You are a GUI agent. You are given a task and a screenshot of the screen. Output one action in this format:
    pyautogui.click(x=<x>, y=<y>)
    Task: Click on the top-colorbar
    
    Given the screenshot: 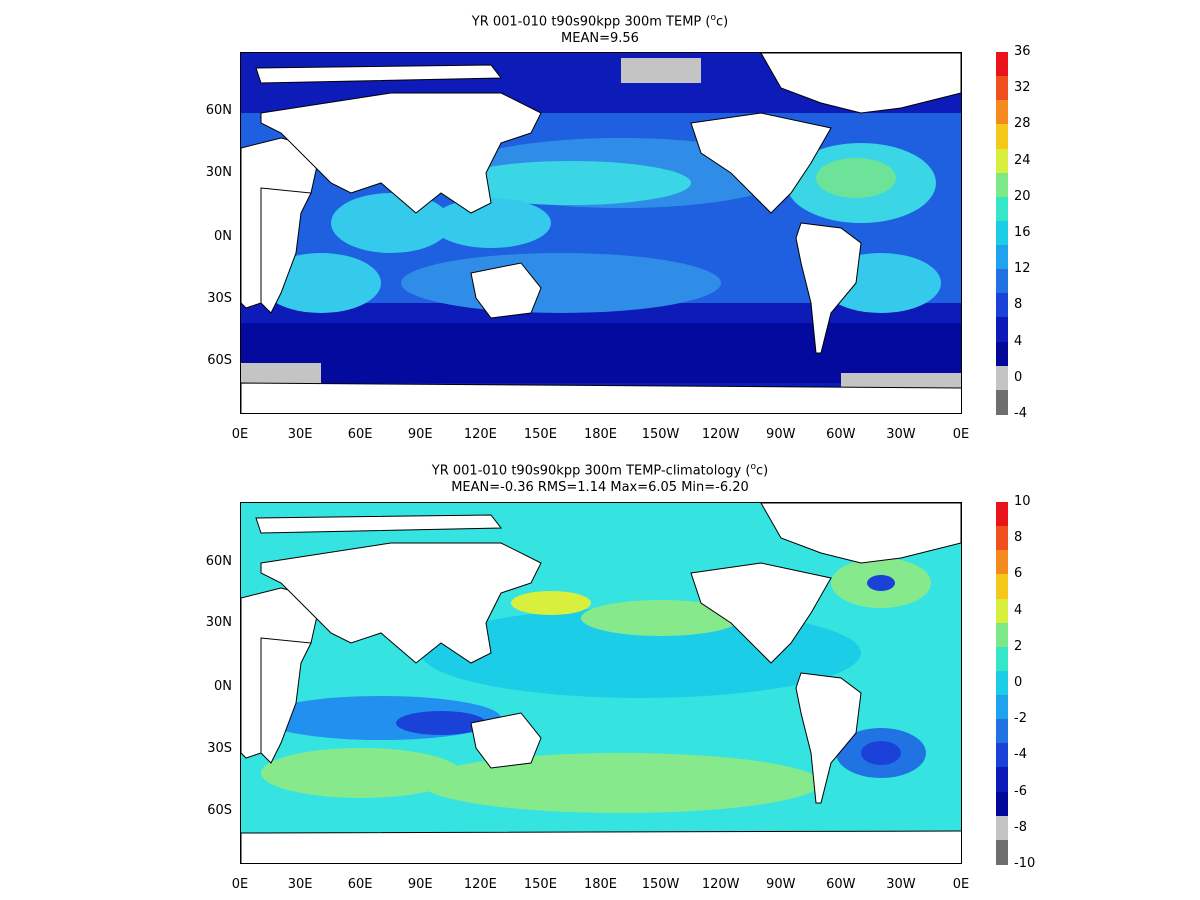 What is the action you would take?
    pyautogui.click(x=1002, y=233)
    